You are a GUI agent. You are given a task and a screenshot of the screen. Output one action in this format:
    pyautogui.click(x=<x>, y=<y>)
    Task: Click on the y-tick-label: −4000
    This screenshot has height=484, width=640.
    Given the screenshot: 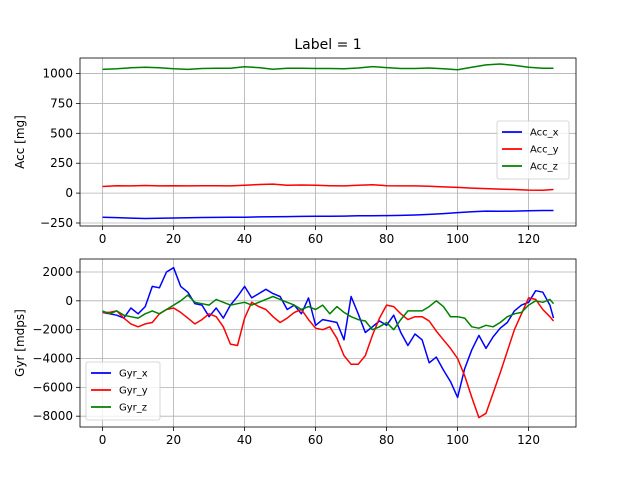 What is the action you would take?
    pyautogui.click(x=52, y=359)
    